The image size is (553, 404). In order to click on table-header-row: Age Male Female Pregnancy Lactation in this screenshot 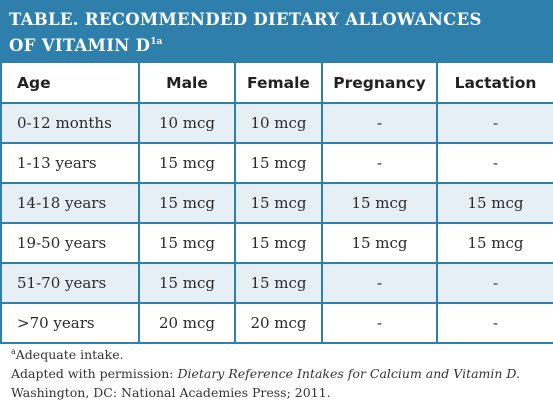, I will do `click(276, 83)`.